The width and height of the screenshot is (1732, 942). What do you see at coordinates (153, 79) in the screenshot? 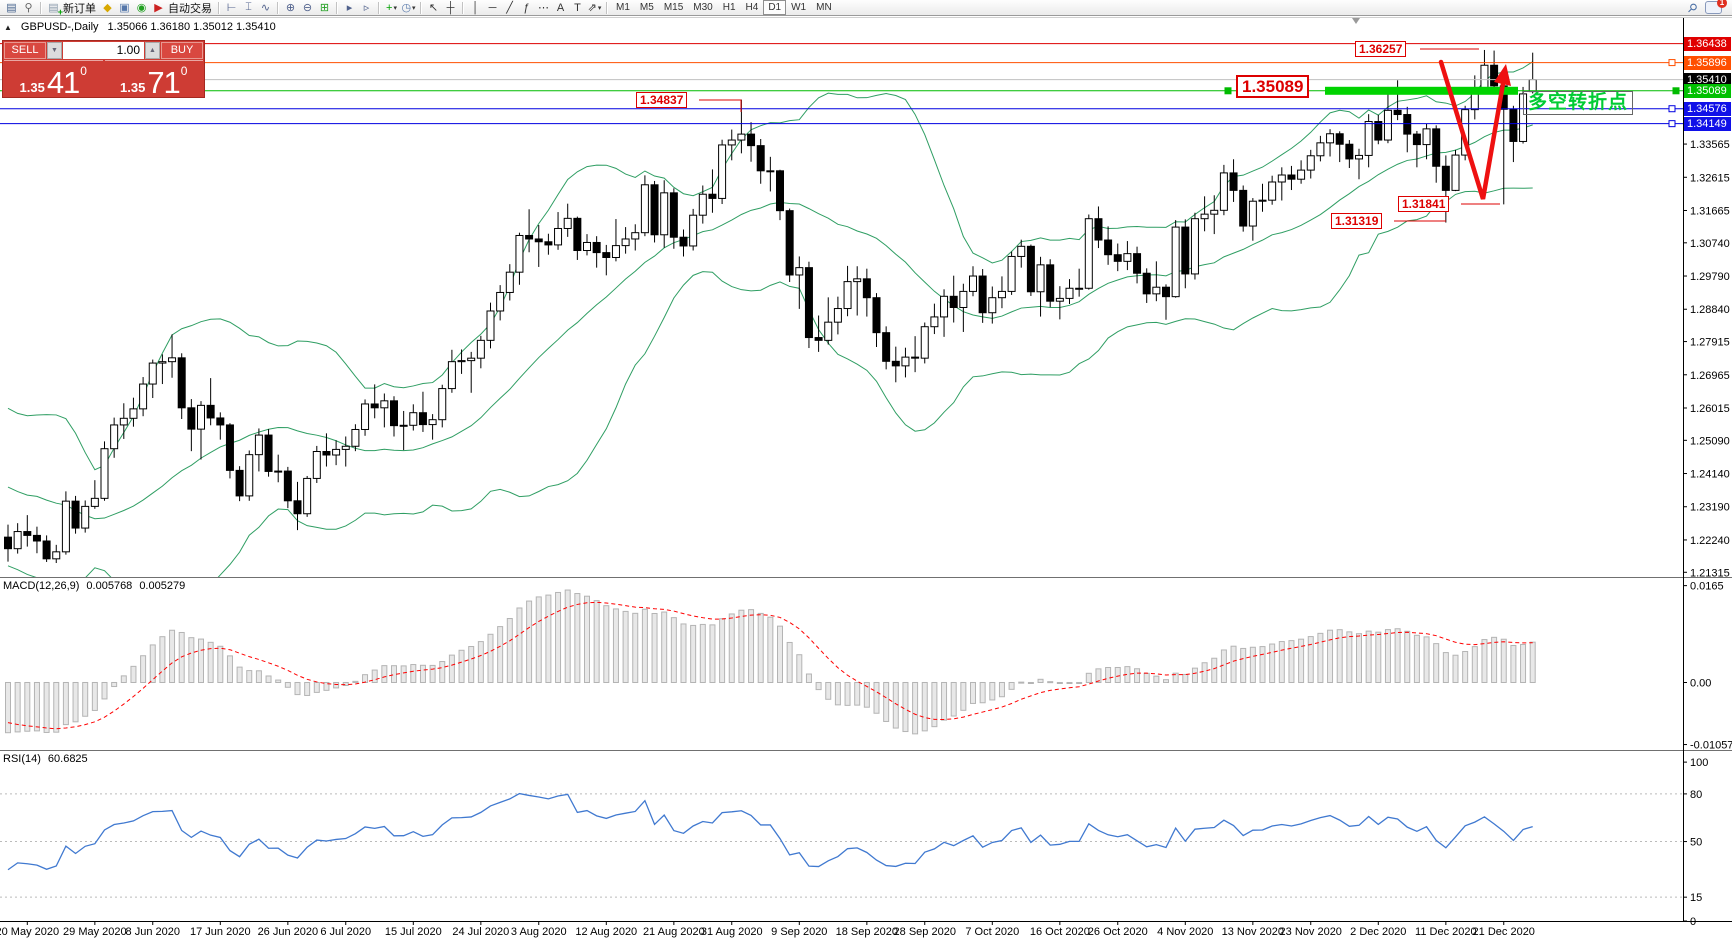
I see `buy-price-display: 1.35 71 0` at bounding box center [153, 79].